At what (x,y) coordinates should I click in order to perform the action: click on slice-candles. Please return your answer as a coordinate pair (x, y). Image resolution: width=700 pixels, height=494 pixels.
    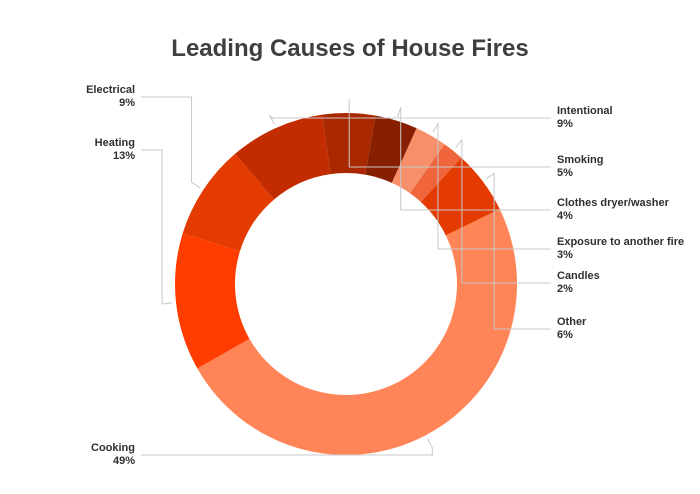
    Looking at the image, I should click on (435, 173).